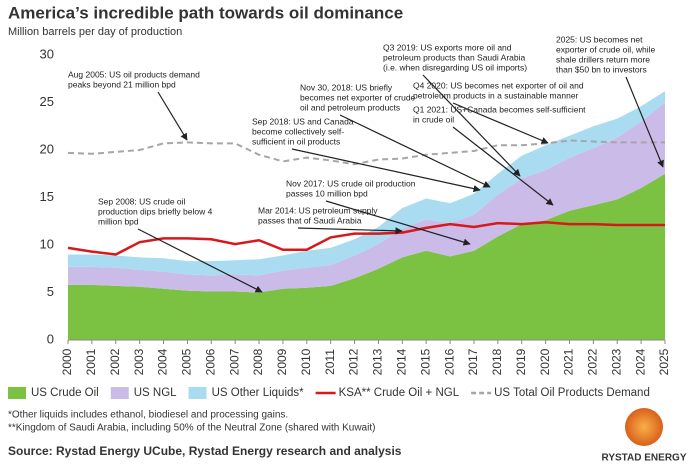  What do you see at coordinates (258, 361) in the screenshot?
I see `x-tick-label: 2008` at bounding box center [258, 361].